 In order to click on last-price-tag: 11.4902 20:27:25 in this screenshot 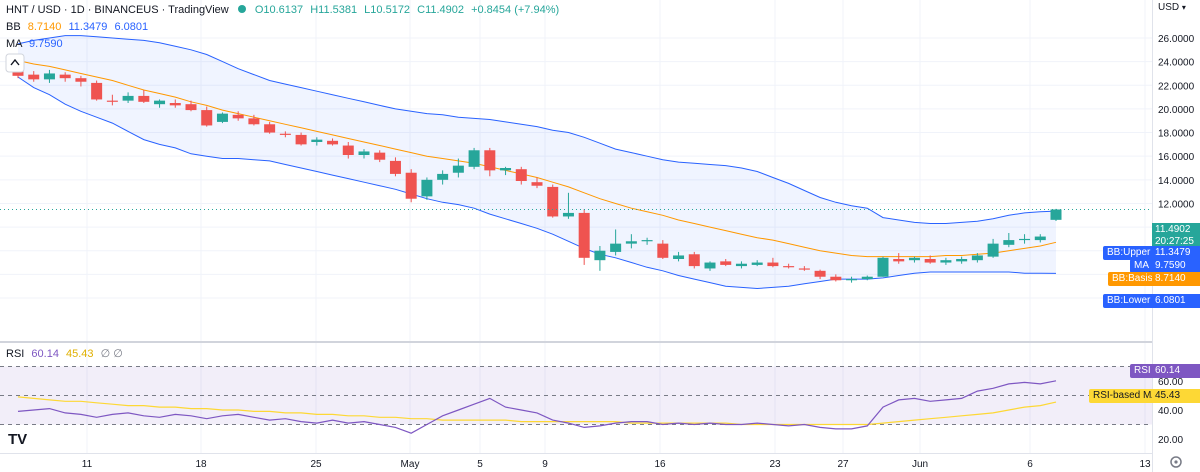, I will do `click(1176, 236)`.